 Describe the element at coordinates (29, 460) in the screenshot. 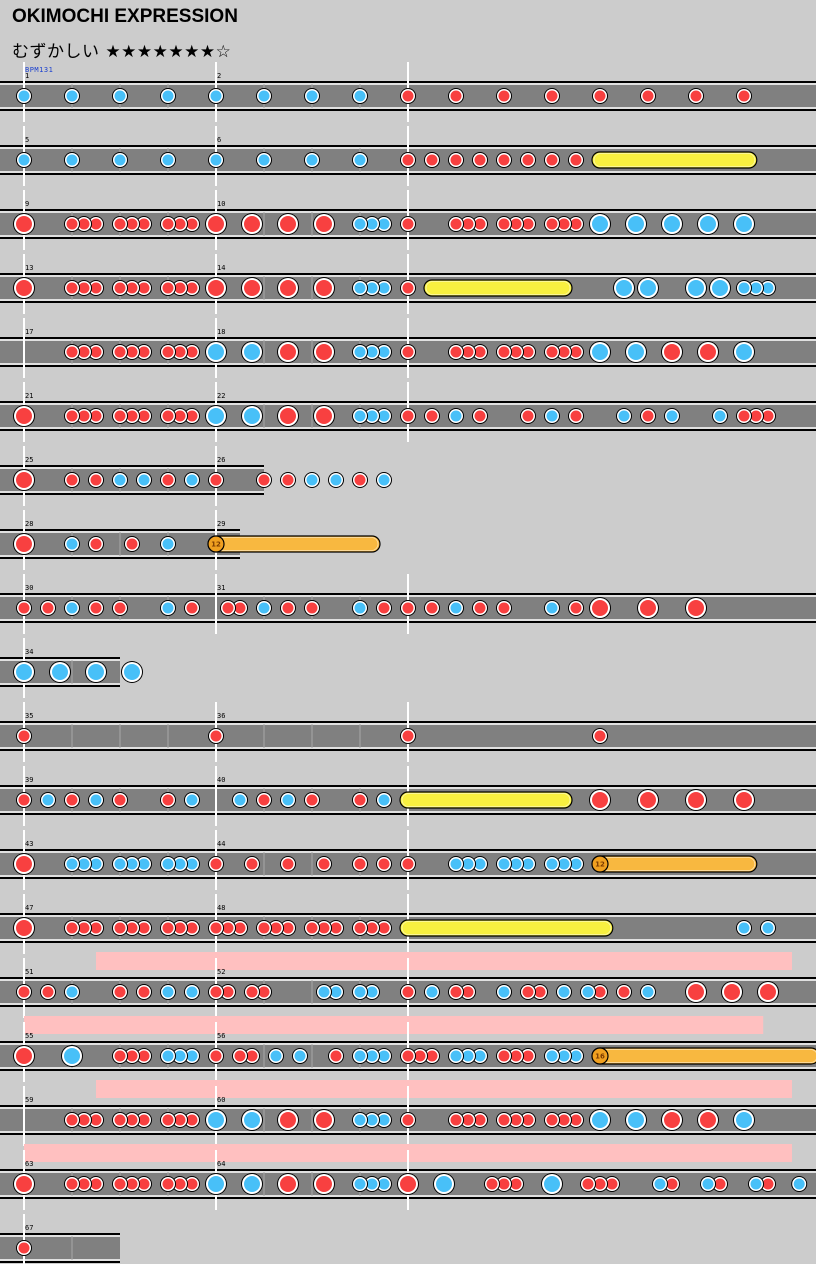

I see `measure-number: 25` at that location.